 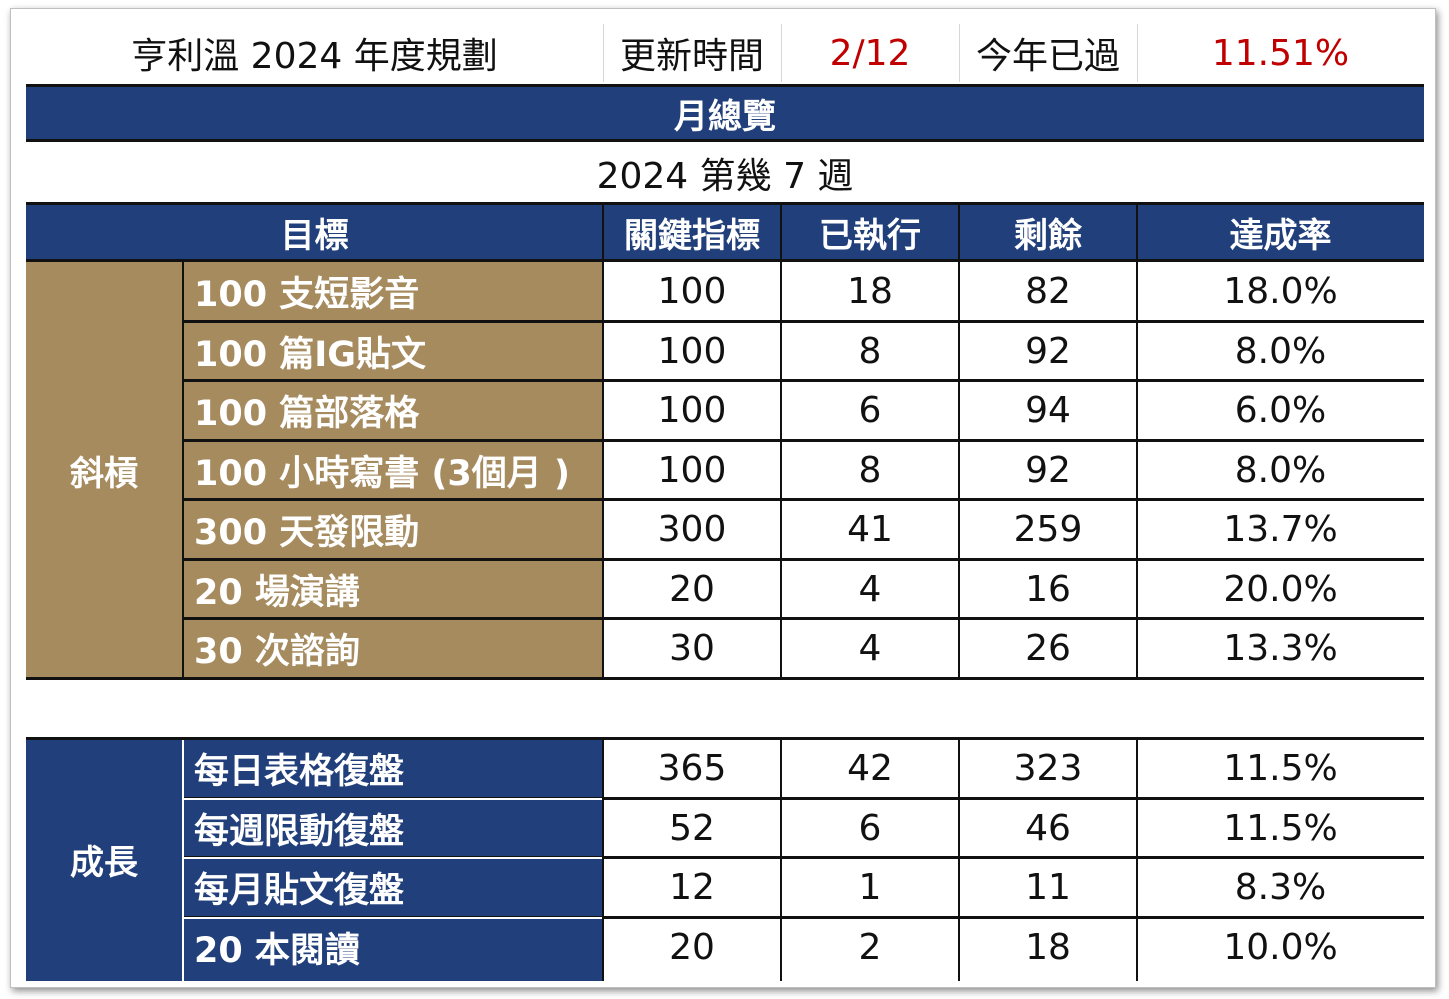 What do you see at coordinates (314, 235) in the screenshot?
I see `col-header-goal: 目標` at bounding box center [314, 235].